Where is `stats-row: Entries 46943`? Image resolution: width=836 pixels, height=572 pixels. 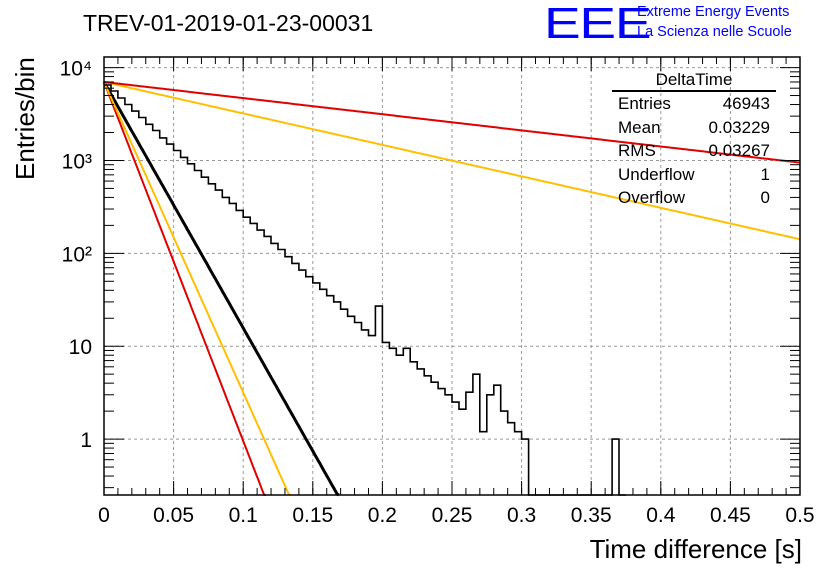 stats-row: Entries 46943 is located at coordinates (695, 104).